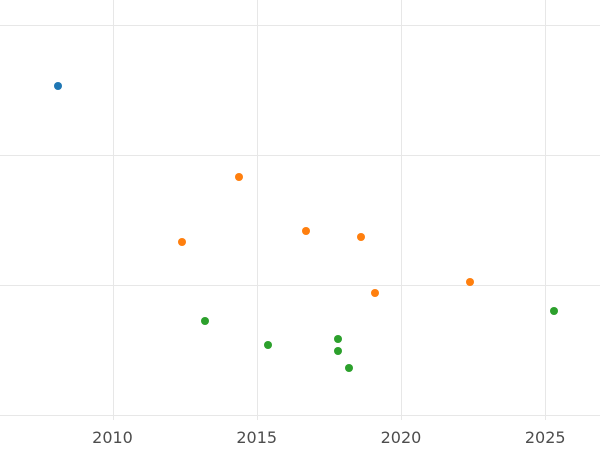 Image resolution: width=600 pixels, height=450 pixels. What do you see at coordinates (545, 437) in the screenshot?
I see `x-tick-label: 2025` at bounding box center [545, 437].